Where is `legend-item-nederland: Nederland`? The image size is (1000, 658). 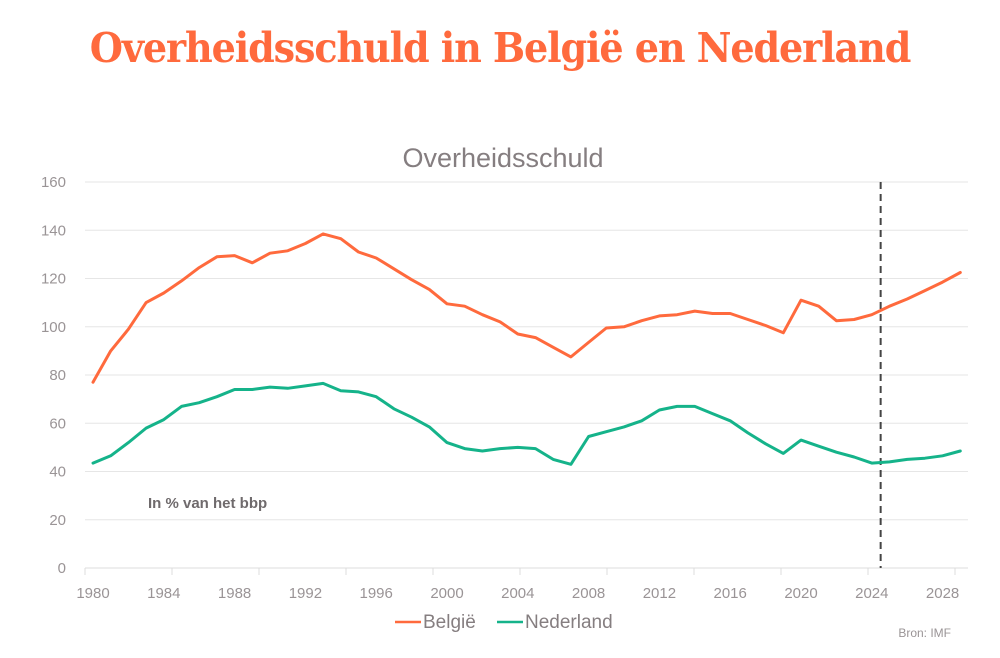
legend-item-nederland: Nederland is located at coordinates (555, 622).